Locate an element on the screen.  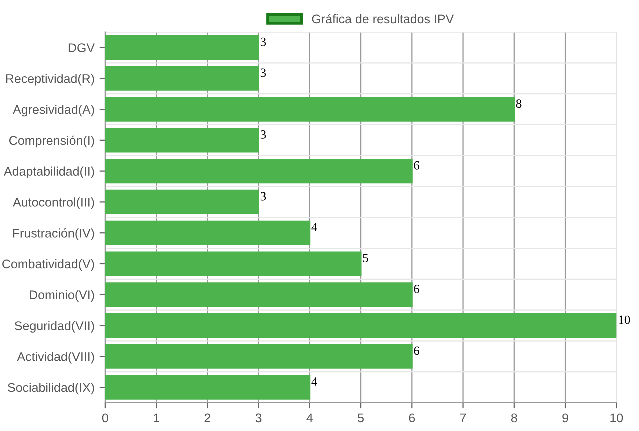
y-tick-label: Autocontrol(III) is located at coordinates (53, 204).